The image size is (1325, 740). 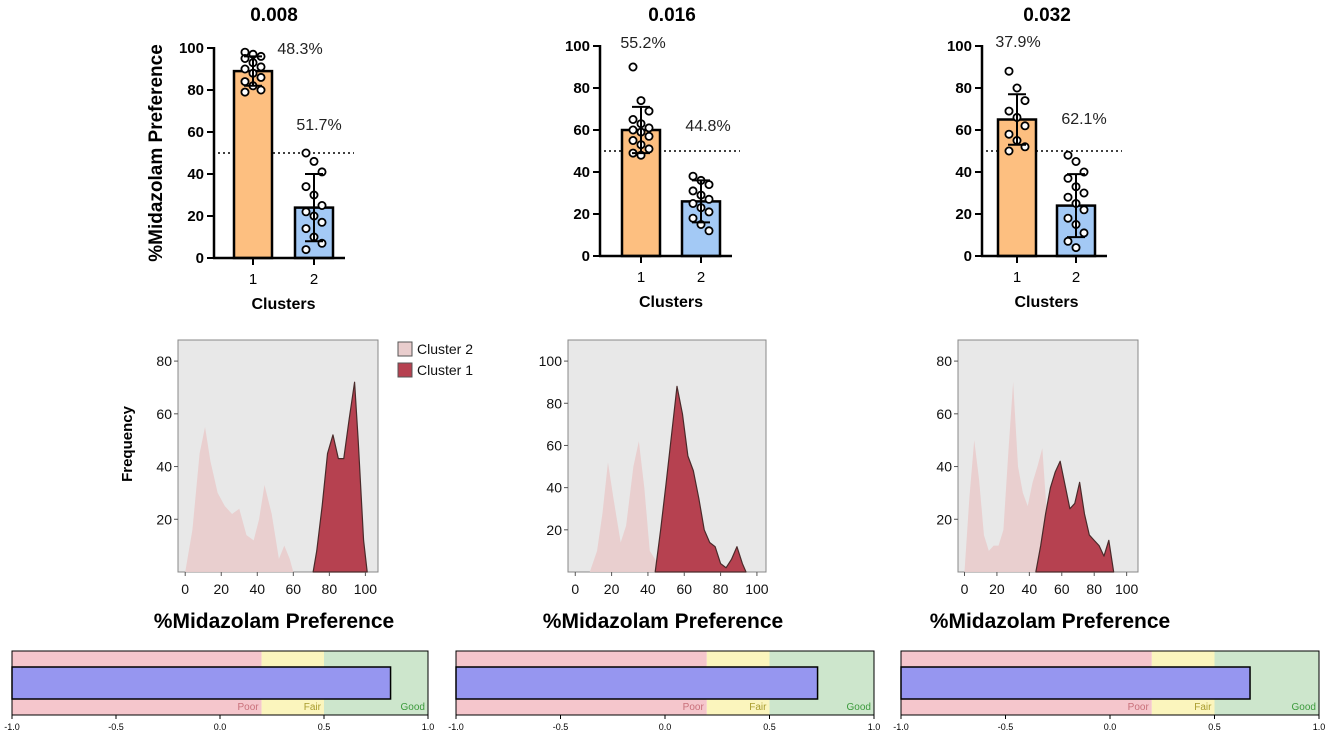 I want to click on quality-value-bar, so click(x=201, y=683).